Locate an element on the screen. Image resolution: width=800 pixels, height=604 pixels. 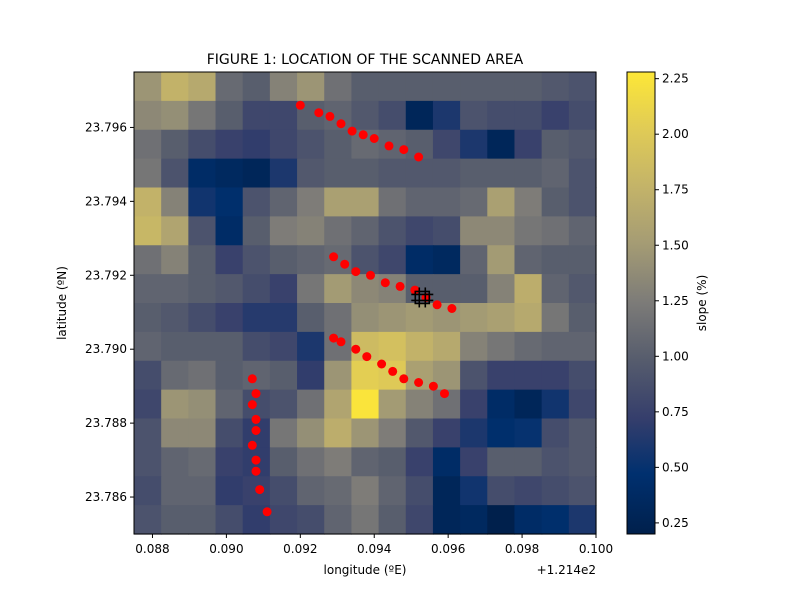
y-tick-label: 23.788 is located at coordinates (106, 423).